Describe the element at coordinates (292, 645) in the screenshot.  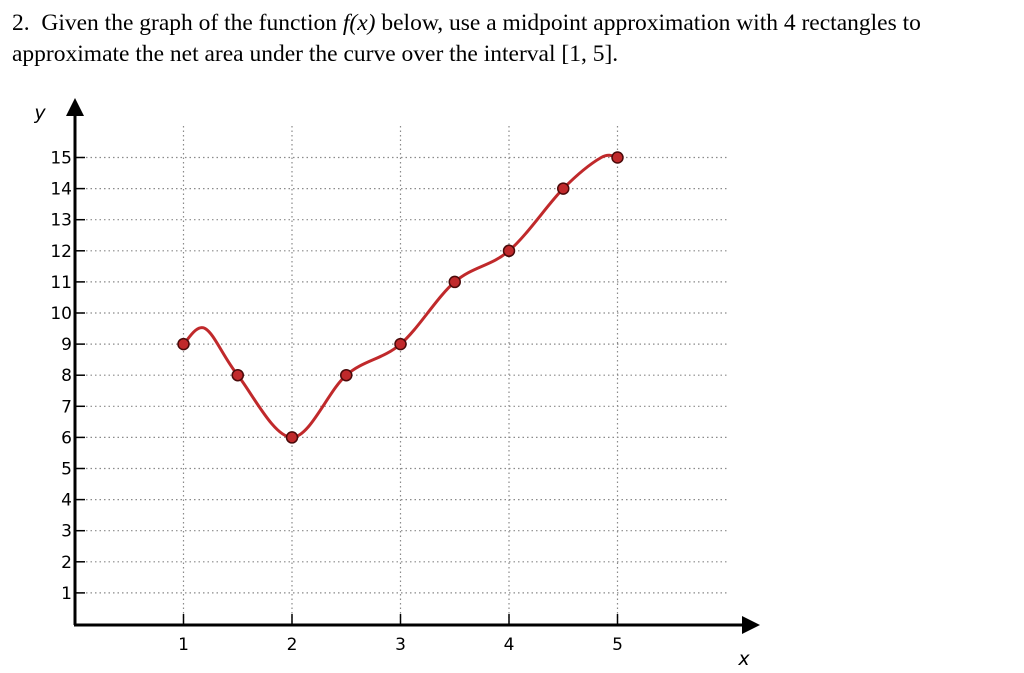
I see `x-tick-label-2: 2` at that location.